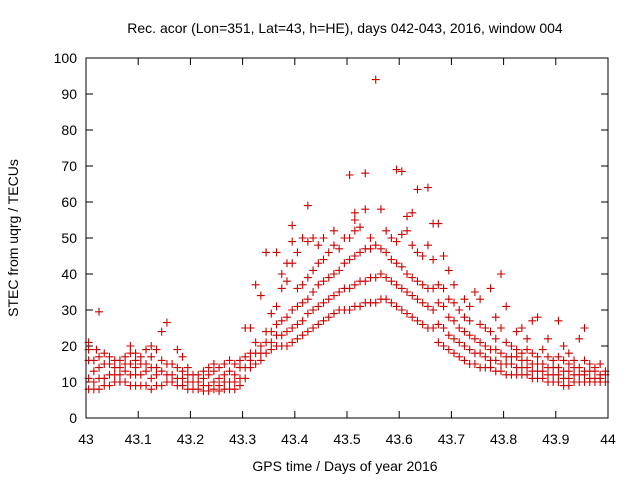 The image size is (640, 480). Describe the element at coordinates (608, 439) in the screenshot. I see `x-tick-label: 44` at that location.